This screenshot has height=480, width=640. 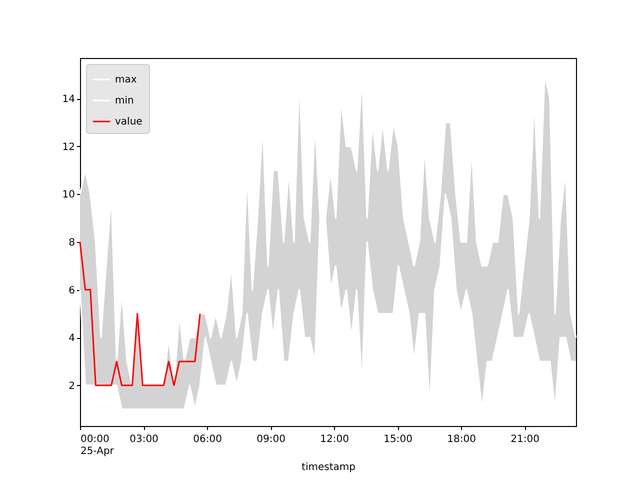 What do you see at coordinates (68, 100) in the screenshot?
I see `y-tick-label: 14` at bounding box center [68, 100].